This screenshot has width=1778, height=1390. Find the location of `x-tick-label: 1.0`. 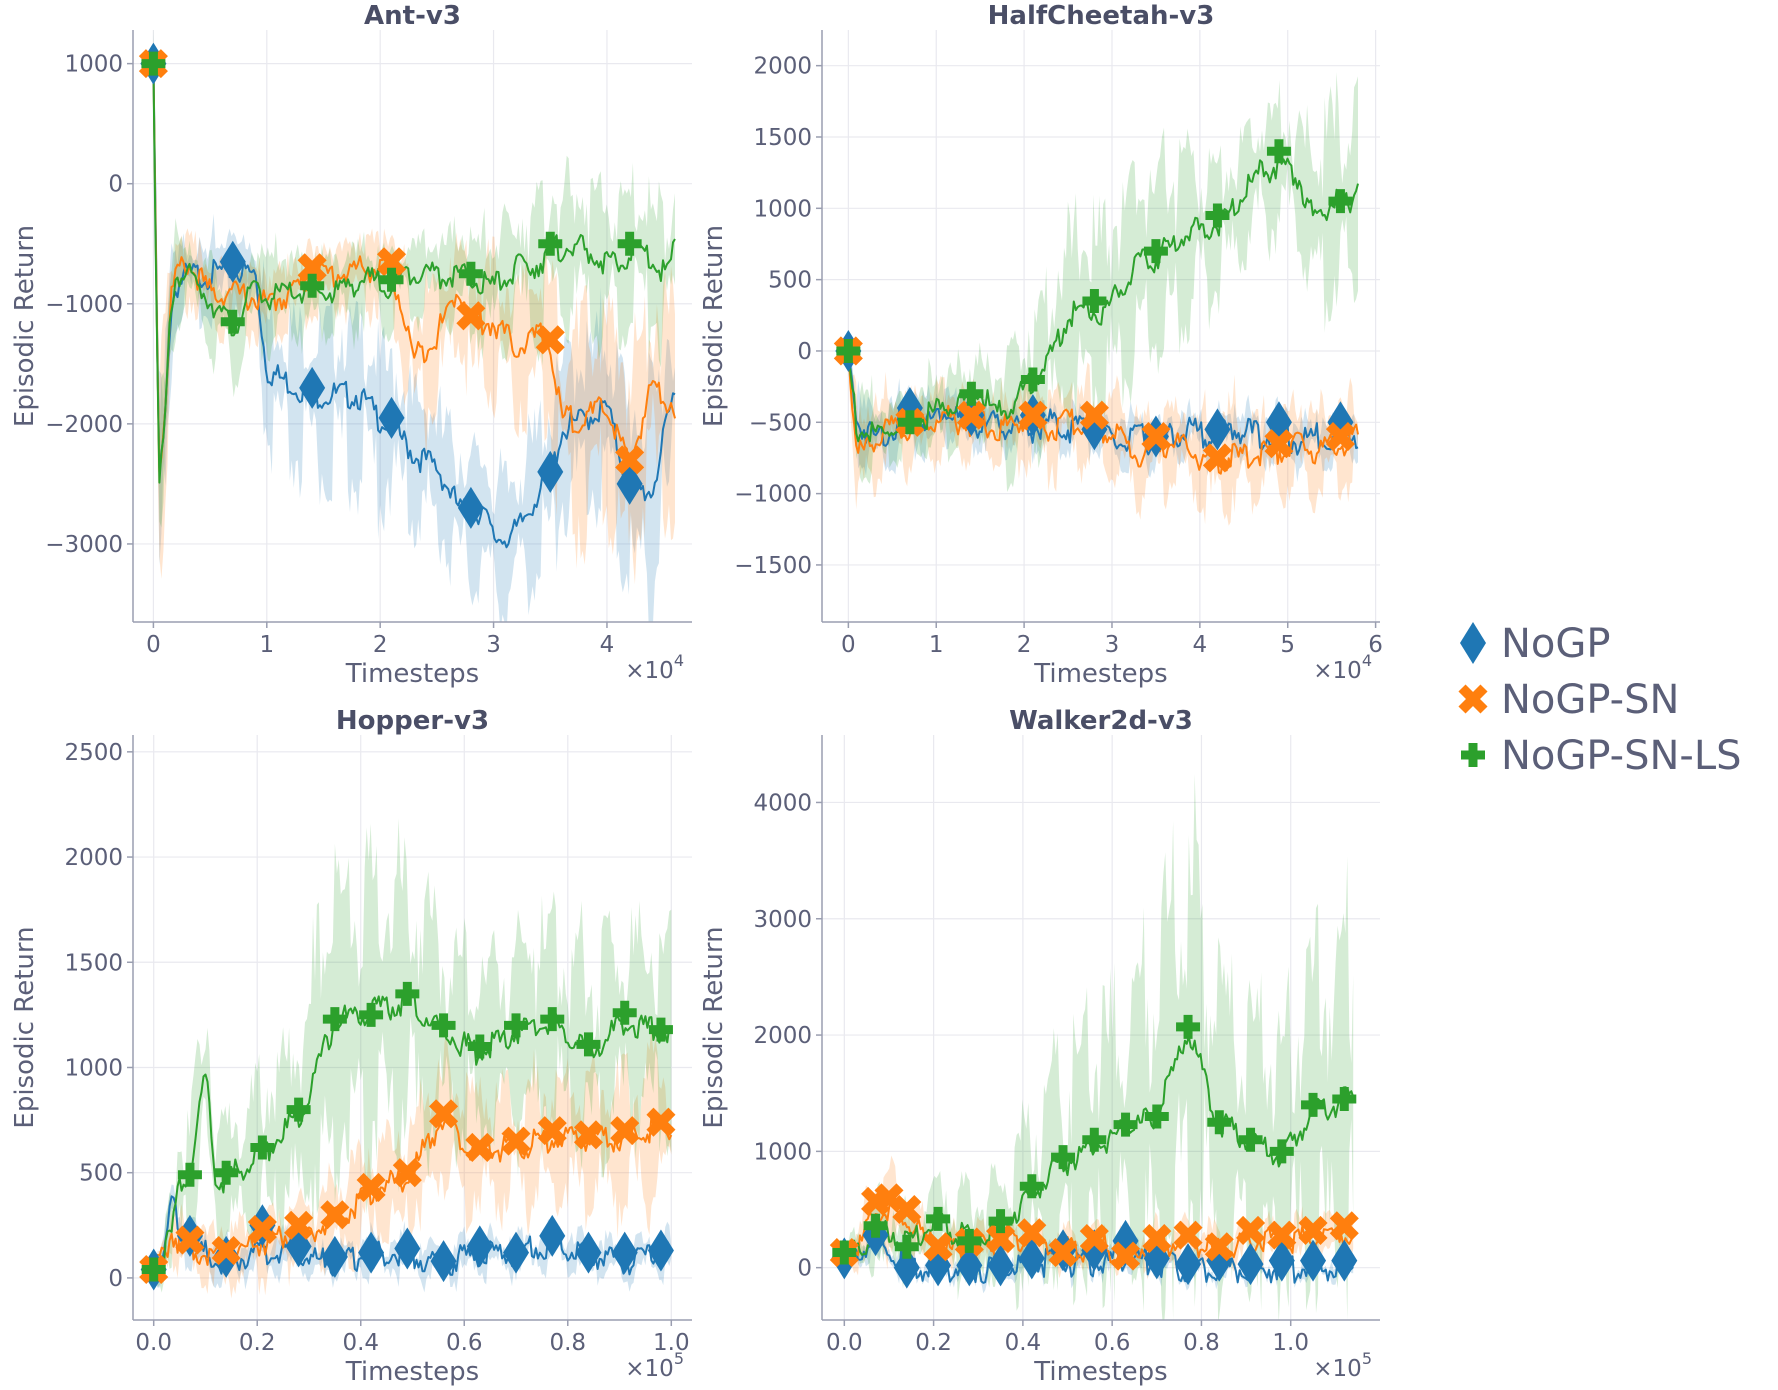

x-tick-label: 1.0 is located at coordinates (671, 1343).